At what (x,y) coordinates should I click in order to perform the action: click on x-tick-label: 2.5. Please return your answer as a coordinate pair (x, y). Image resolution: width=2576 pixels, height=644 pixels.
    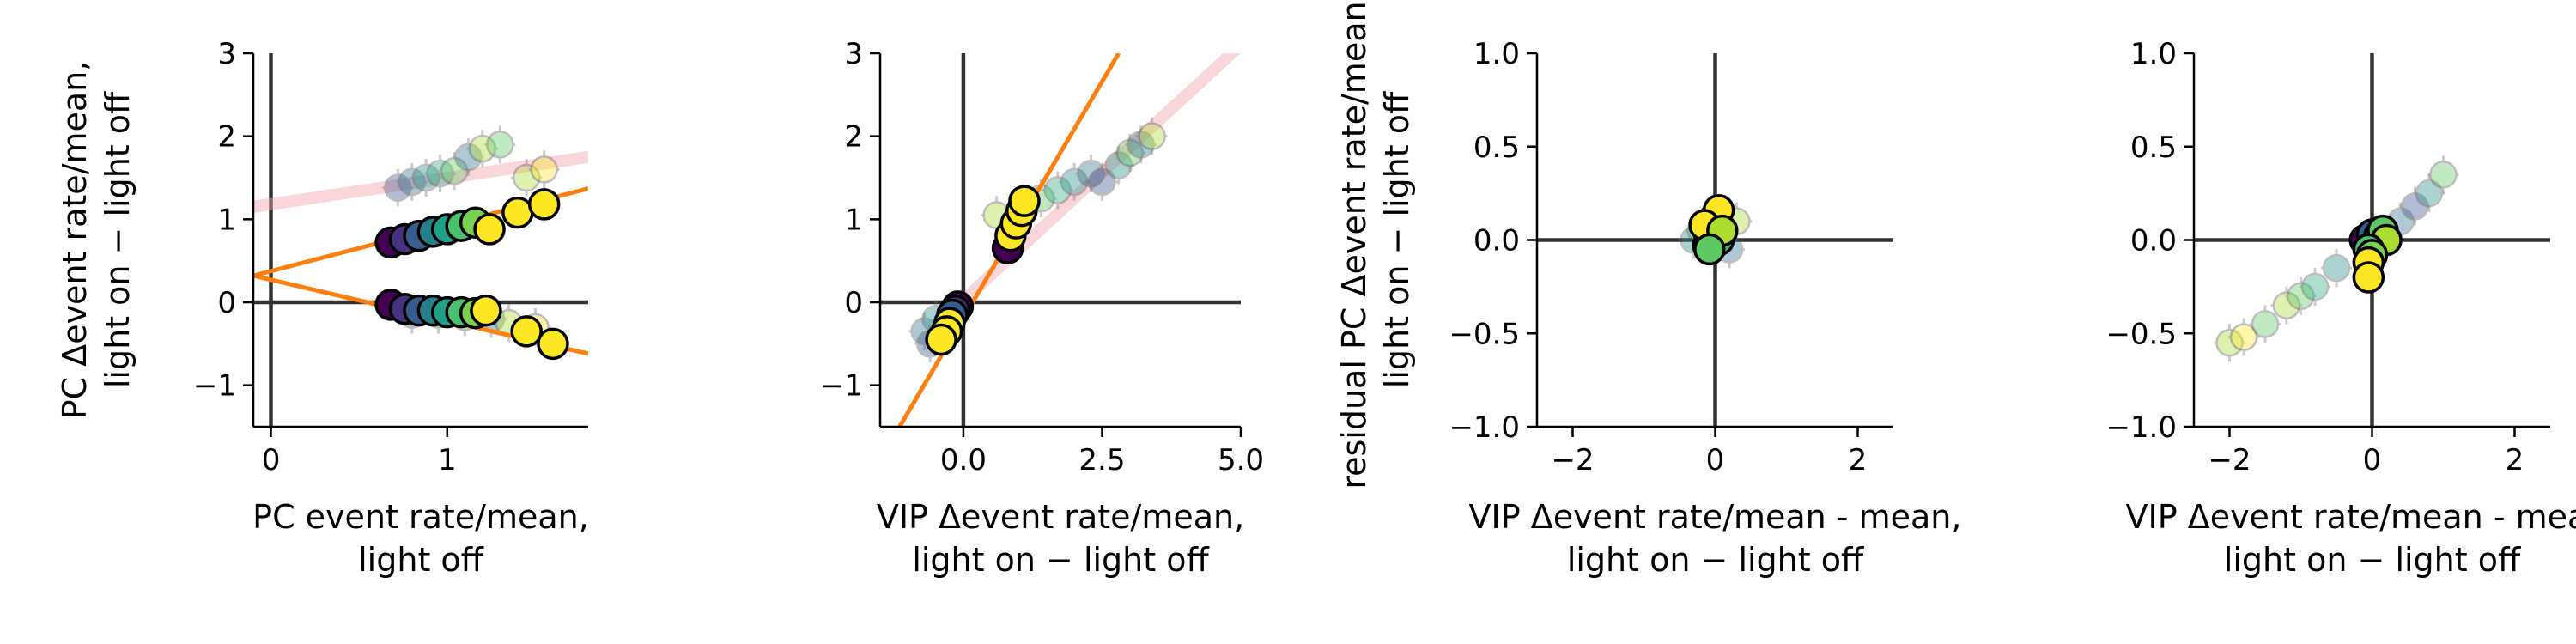
    Looking at the image, I should click on (1101, 460).